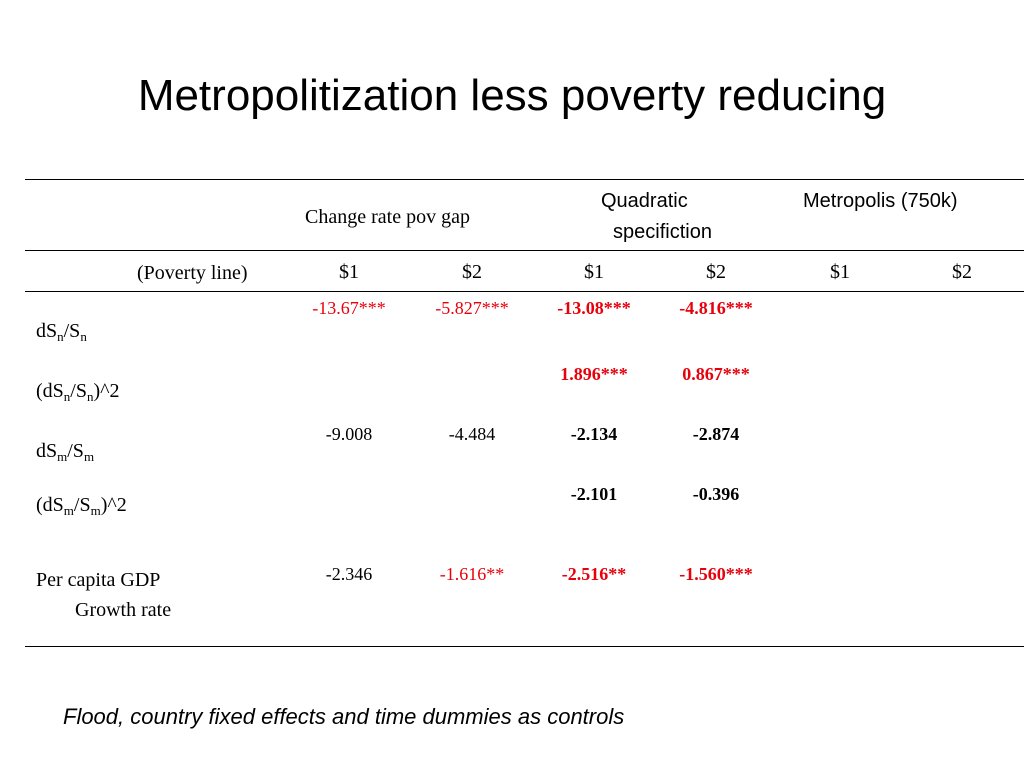 The height and width of the screenshot is (768, 1024). What do you see at coordinates (512, 95) in the screenshot?
I see `slide-title: Metropolitization less poverty reducing` at bounding box center [512, 95].